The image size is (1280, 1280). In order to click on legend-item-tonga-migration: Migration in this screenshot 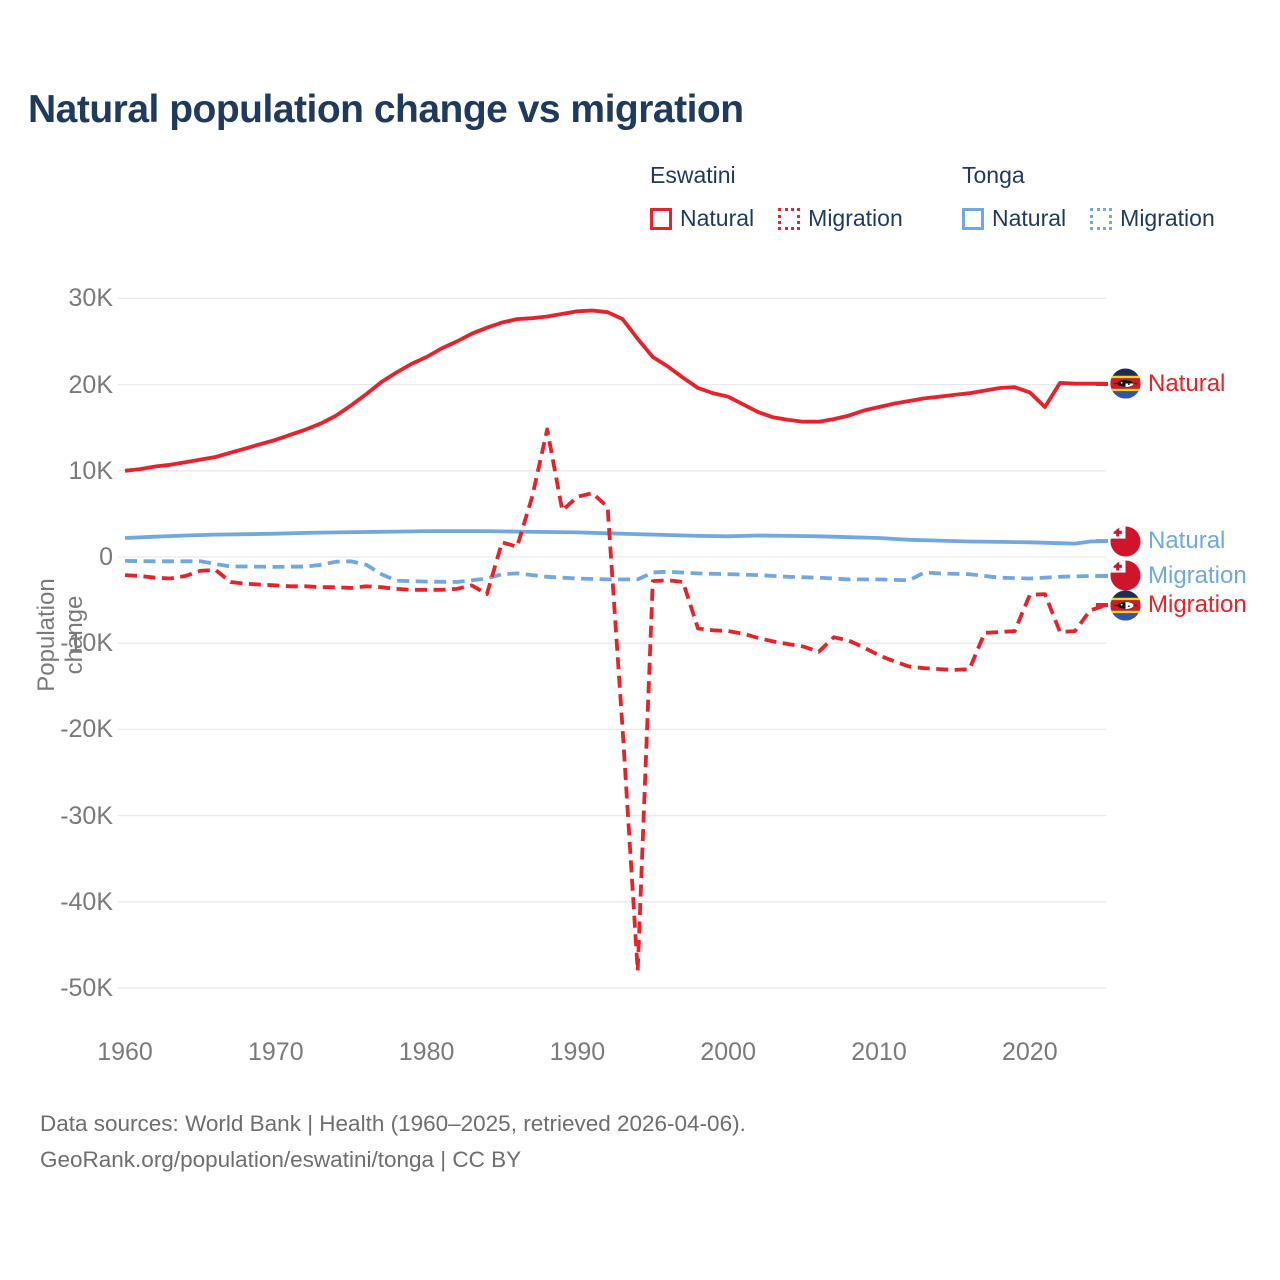, I will do `click(1152, 218)`.